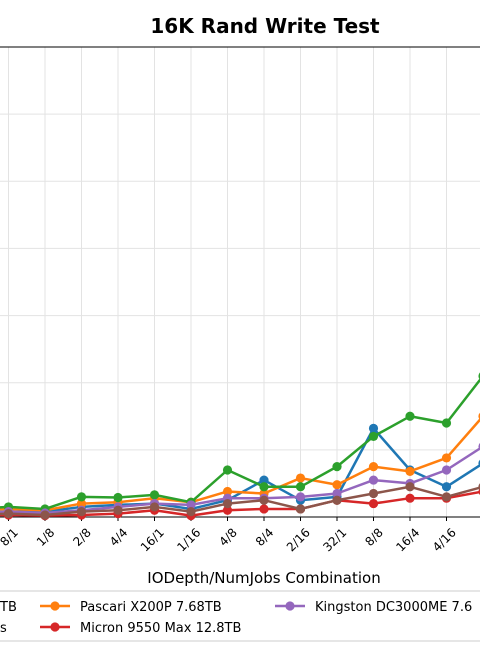  I want to click on legend-label: Pascari X200P 7.68TB, so click(151, 607).